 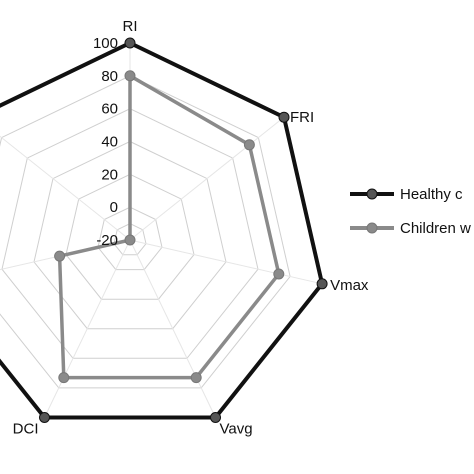 I want to click on legend-item-healthy: Healthy c, so click(x=406, y=194).